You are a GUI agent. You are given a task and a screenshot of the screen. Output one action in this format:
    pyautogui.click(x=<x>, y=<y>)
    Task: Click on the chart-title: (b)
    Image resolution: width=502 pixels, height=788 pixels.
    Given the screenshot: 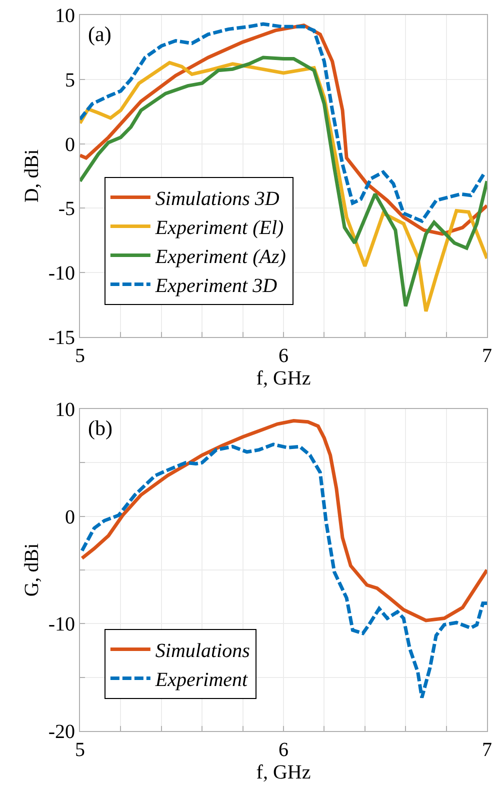 What is the action you would take?
    pyautogui.click(x=100, y=428)
    